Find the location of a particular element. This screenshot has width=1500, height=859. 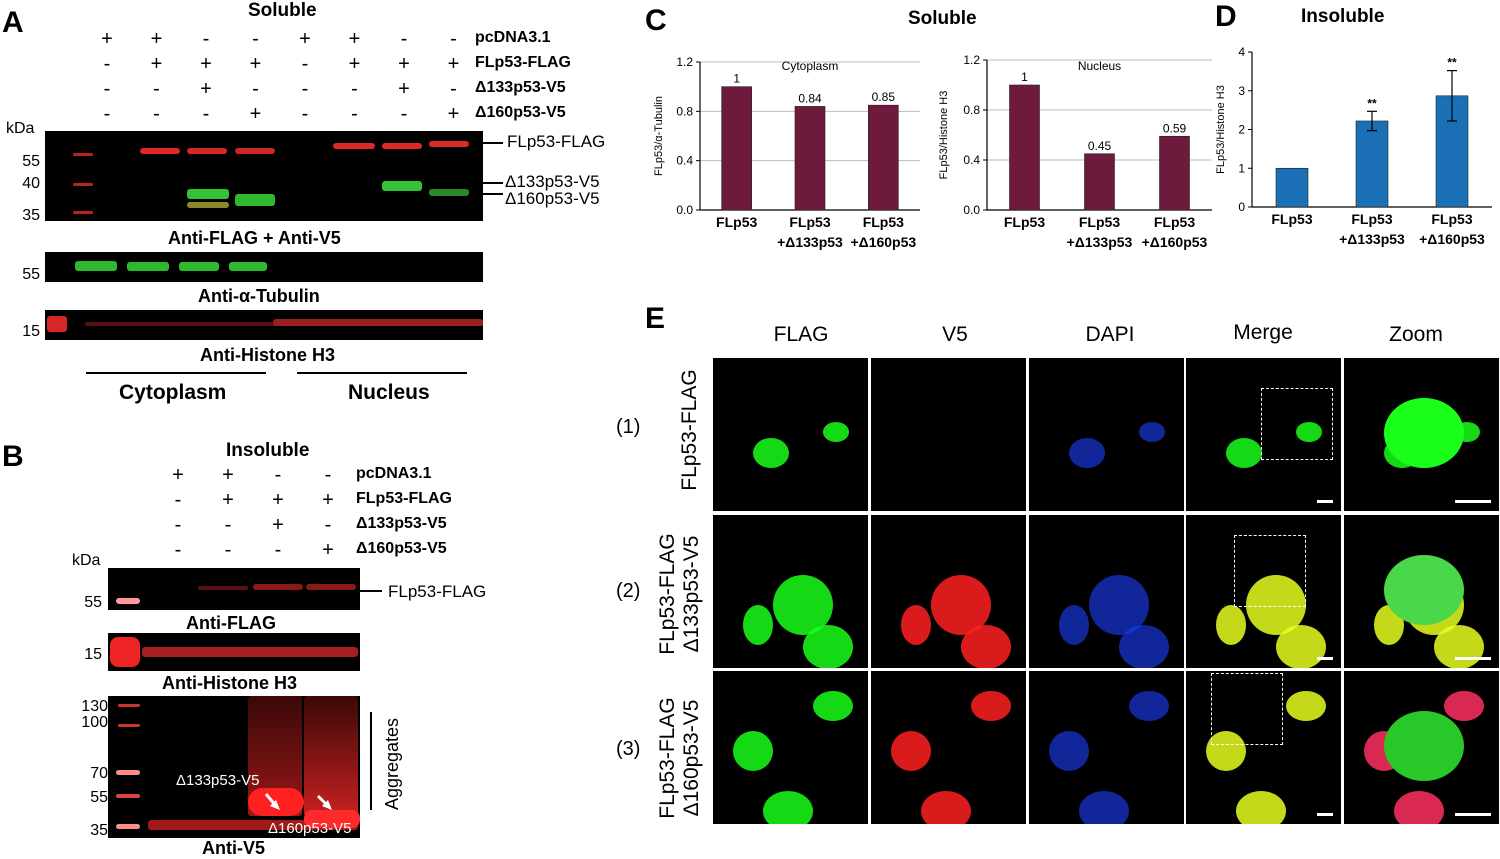

micrograph-r1-c2 is located at coordinates (948, 434).